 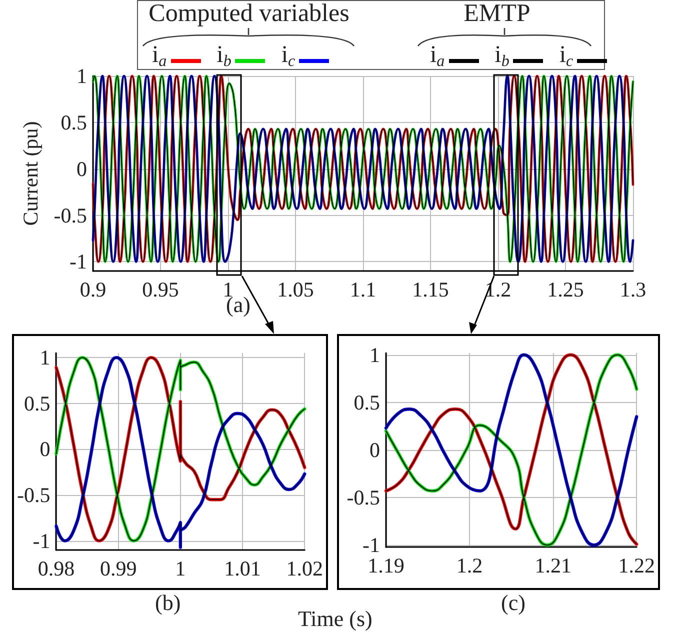 I want to click on text: EMTP, so click(x=497, y=13).